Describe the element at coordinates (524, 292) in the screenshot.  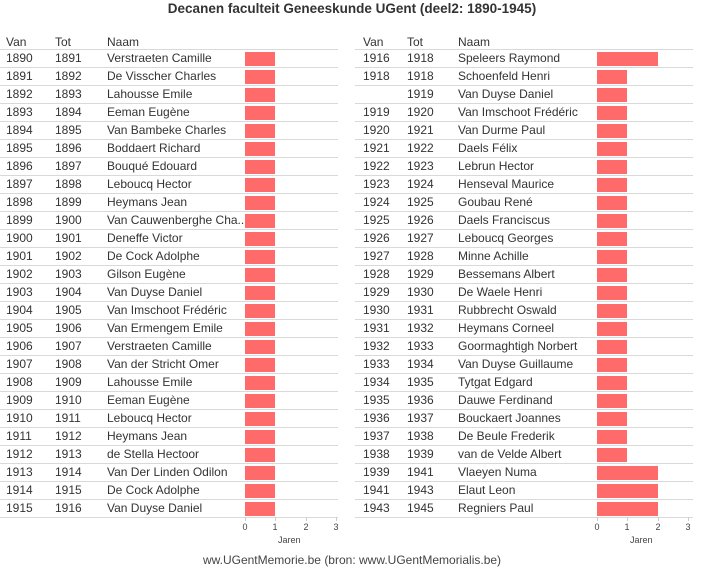
I see `table-row: 1929 1930 De Waele Henri` at that location.